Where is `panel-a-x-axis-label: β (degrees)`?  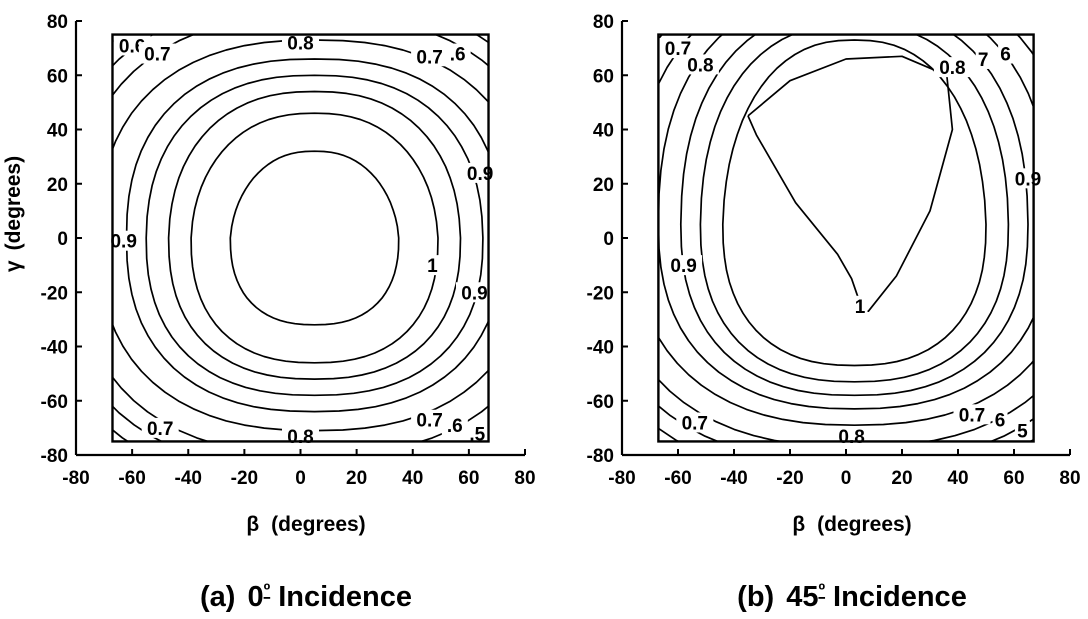 panel-a-x-axis-label: β (degrees) is located at coordinates (305, 524).